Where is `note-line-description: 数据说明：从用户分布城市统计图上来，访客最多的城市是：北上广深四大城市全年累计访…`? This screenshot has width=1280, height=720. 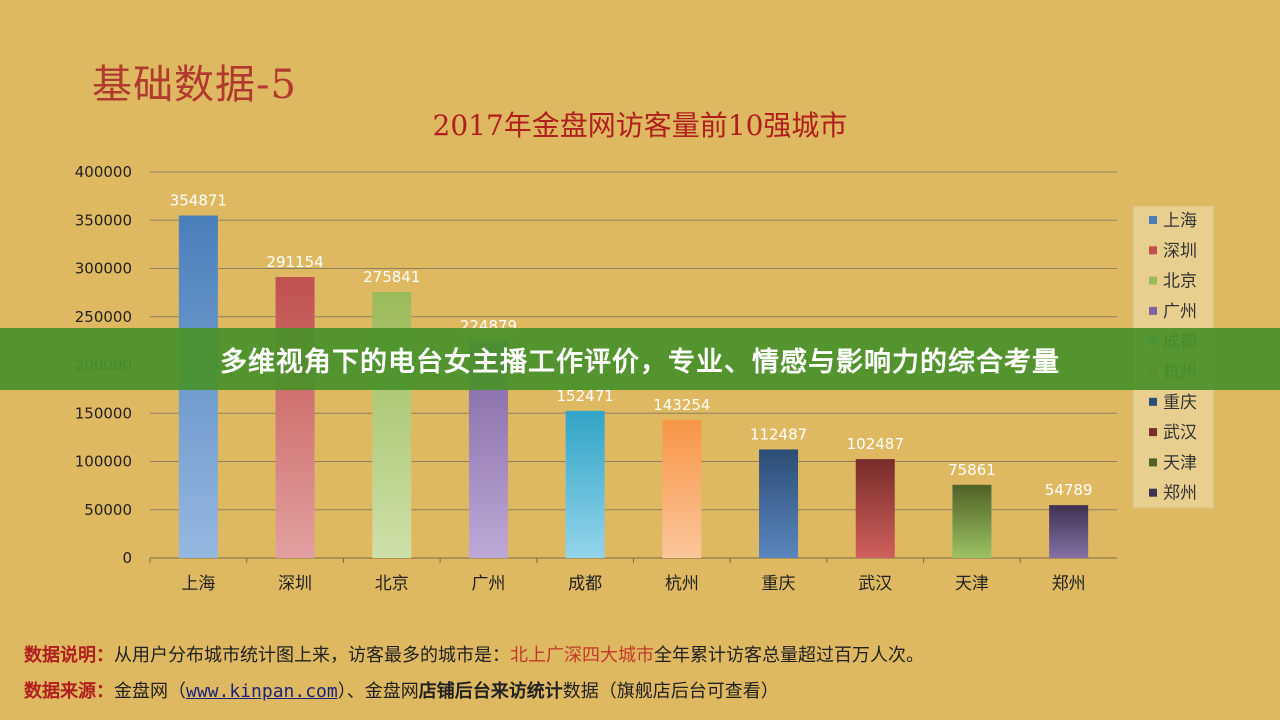
note-line-description: 数据说明：从用户分布城市统计图上来，访客最多的城市是：北上广深四大城市全年累计访… is located at coordinates (474, 656).